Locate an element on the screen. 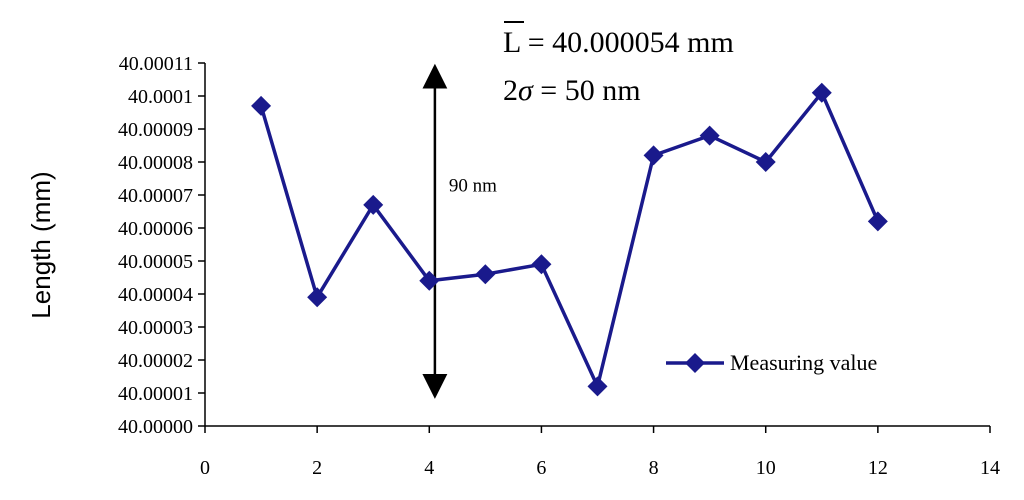 The width and height of the screenshot is (1024, 500). x-ticks: 0 2 4 6 8 10 12 14 is located at coordinates (600, 452).